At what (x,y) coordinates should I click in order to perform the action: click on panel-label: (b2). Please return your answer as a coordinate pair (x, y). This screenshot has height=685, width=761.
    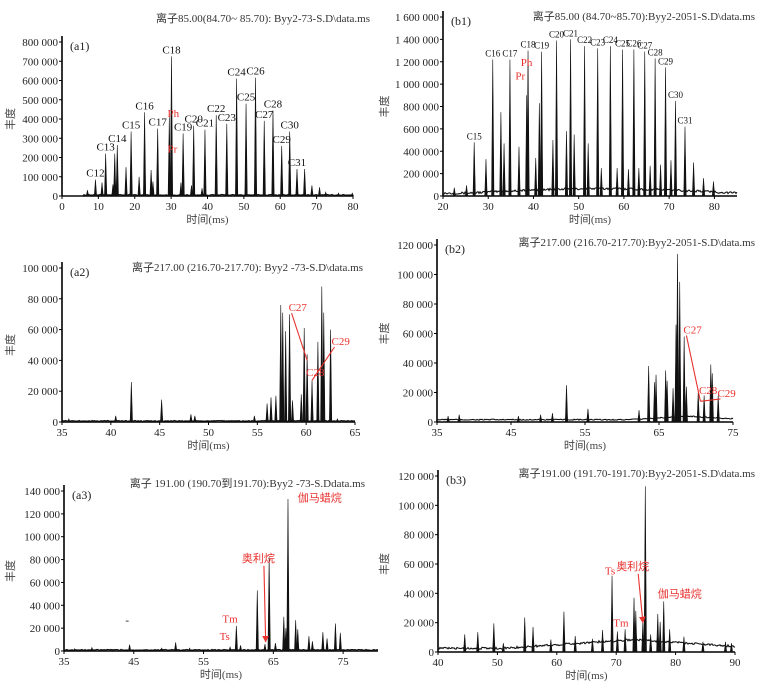
    Looking at the image, I should click on (455, 249).